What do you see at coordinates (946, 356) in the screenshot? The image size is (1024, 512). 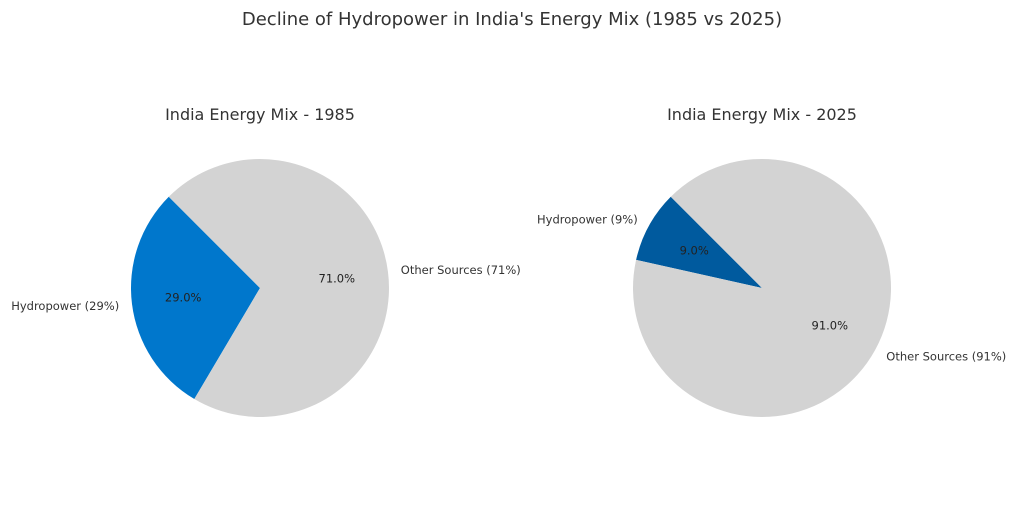 I see `pie-category-label-2025-other-sources: Other Sources (91%)` at bounding box center [946, 356].